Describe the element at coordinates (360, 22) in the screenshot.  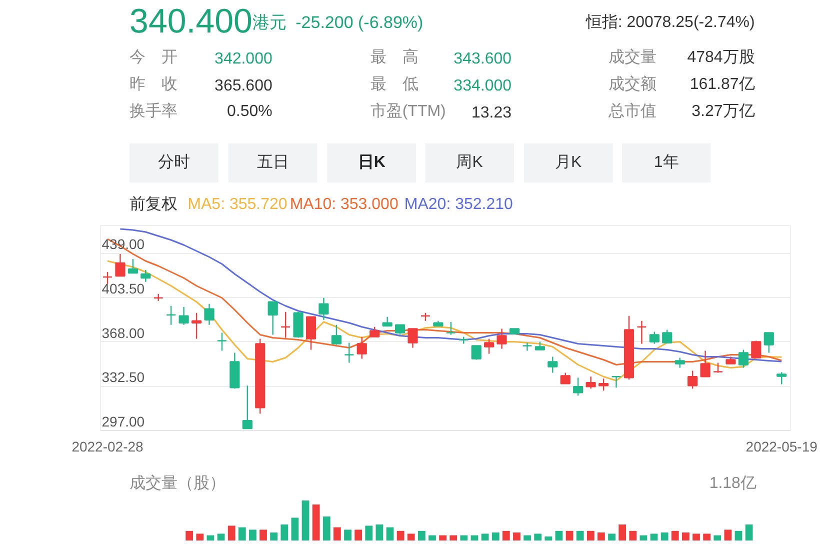
I see `text: -25.200 (-6.89%)` at that location.